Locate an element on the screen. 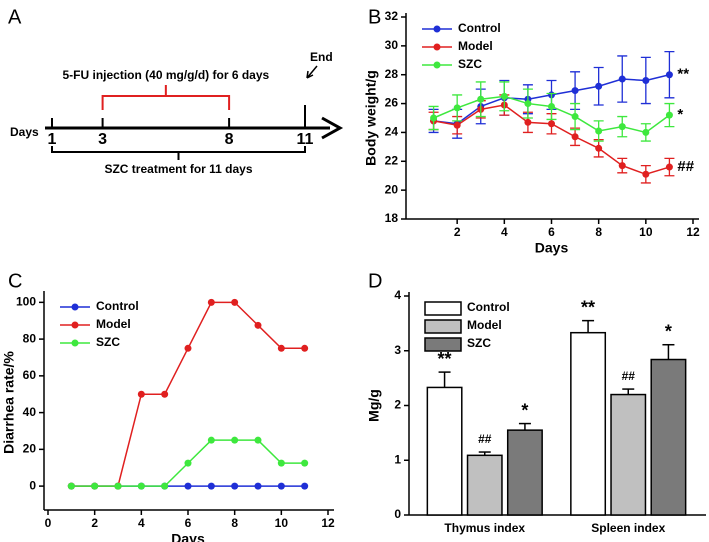 The width and height of the screenshot is (709, 542). y-tick-label: 20 is located at coordinates (30, 449).